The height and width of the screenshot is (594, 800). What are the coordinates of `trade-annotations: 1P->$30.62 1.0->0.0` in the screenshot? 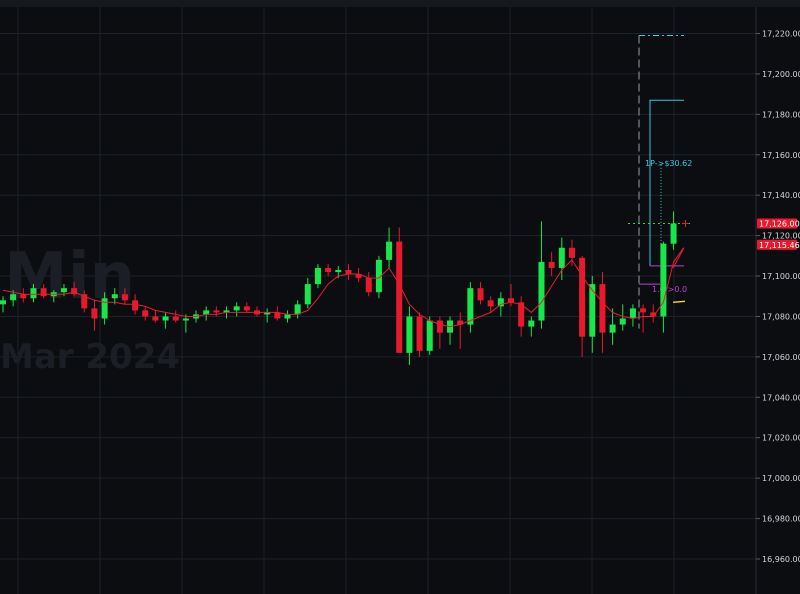 It's located at (660, 182).